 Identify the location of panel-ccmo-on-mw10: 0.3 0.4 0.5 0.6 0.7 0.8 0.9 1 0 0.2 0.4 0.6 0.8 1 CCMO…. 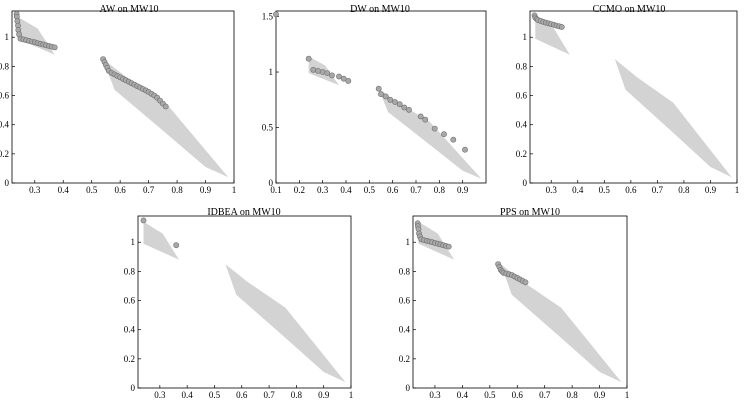
(628, 99).